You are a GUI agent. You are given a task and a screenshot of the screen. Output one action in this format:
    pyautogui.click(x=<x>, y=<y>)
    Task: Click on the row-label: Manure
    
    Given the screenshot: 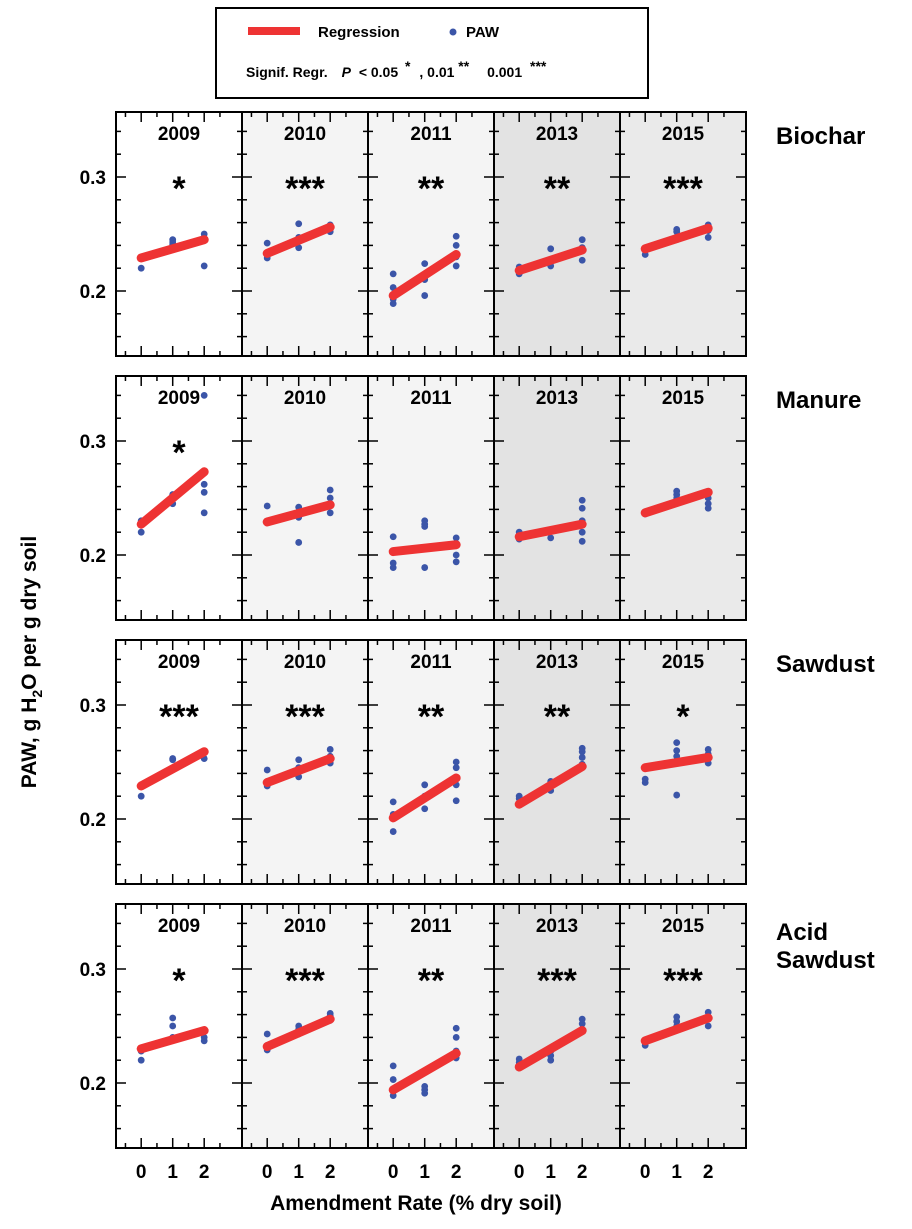 What is the action you would take?
    pyautogui.click(x=818, y=400)
    